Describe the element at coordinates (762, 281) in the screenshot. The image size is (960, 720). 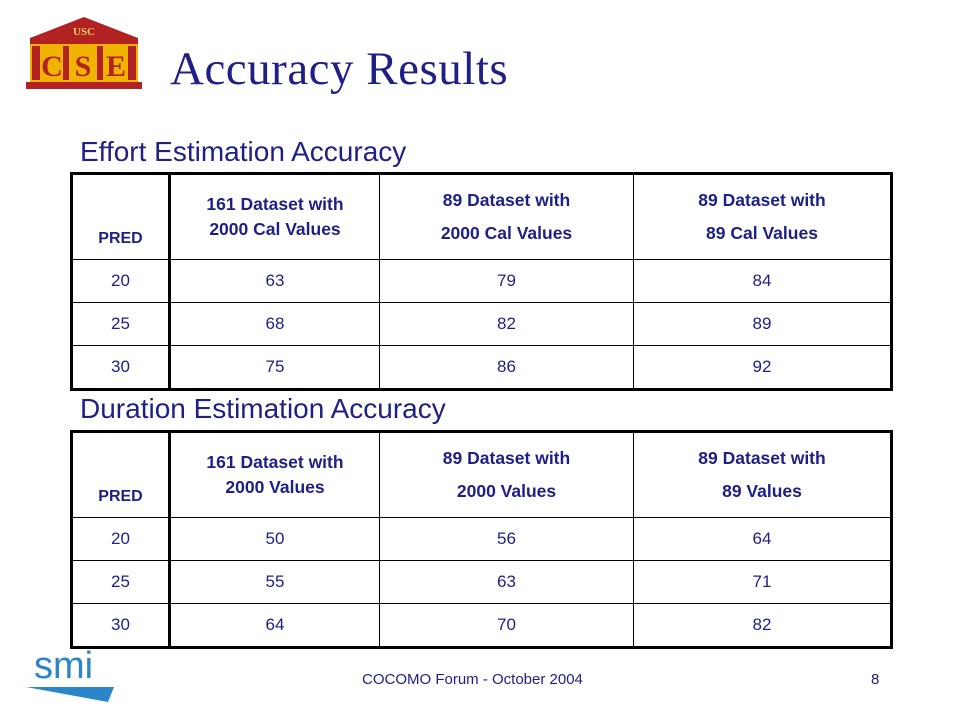
I see `table-cell: 84` at that location.